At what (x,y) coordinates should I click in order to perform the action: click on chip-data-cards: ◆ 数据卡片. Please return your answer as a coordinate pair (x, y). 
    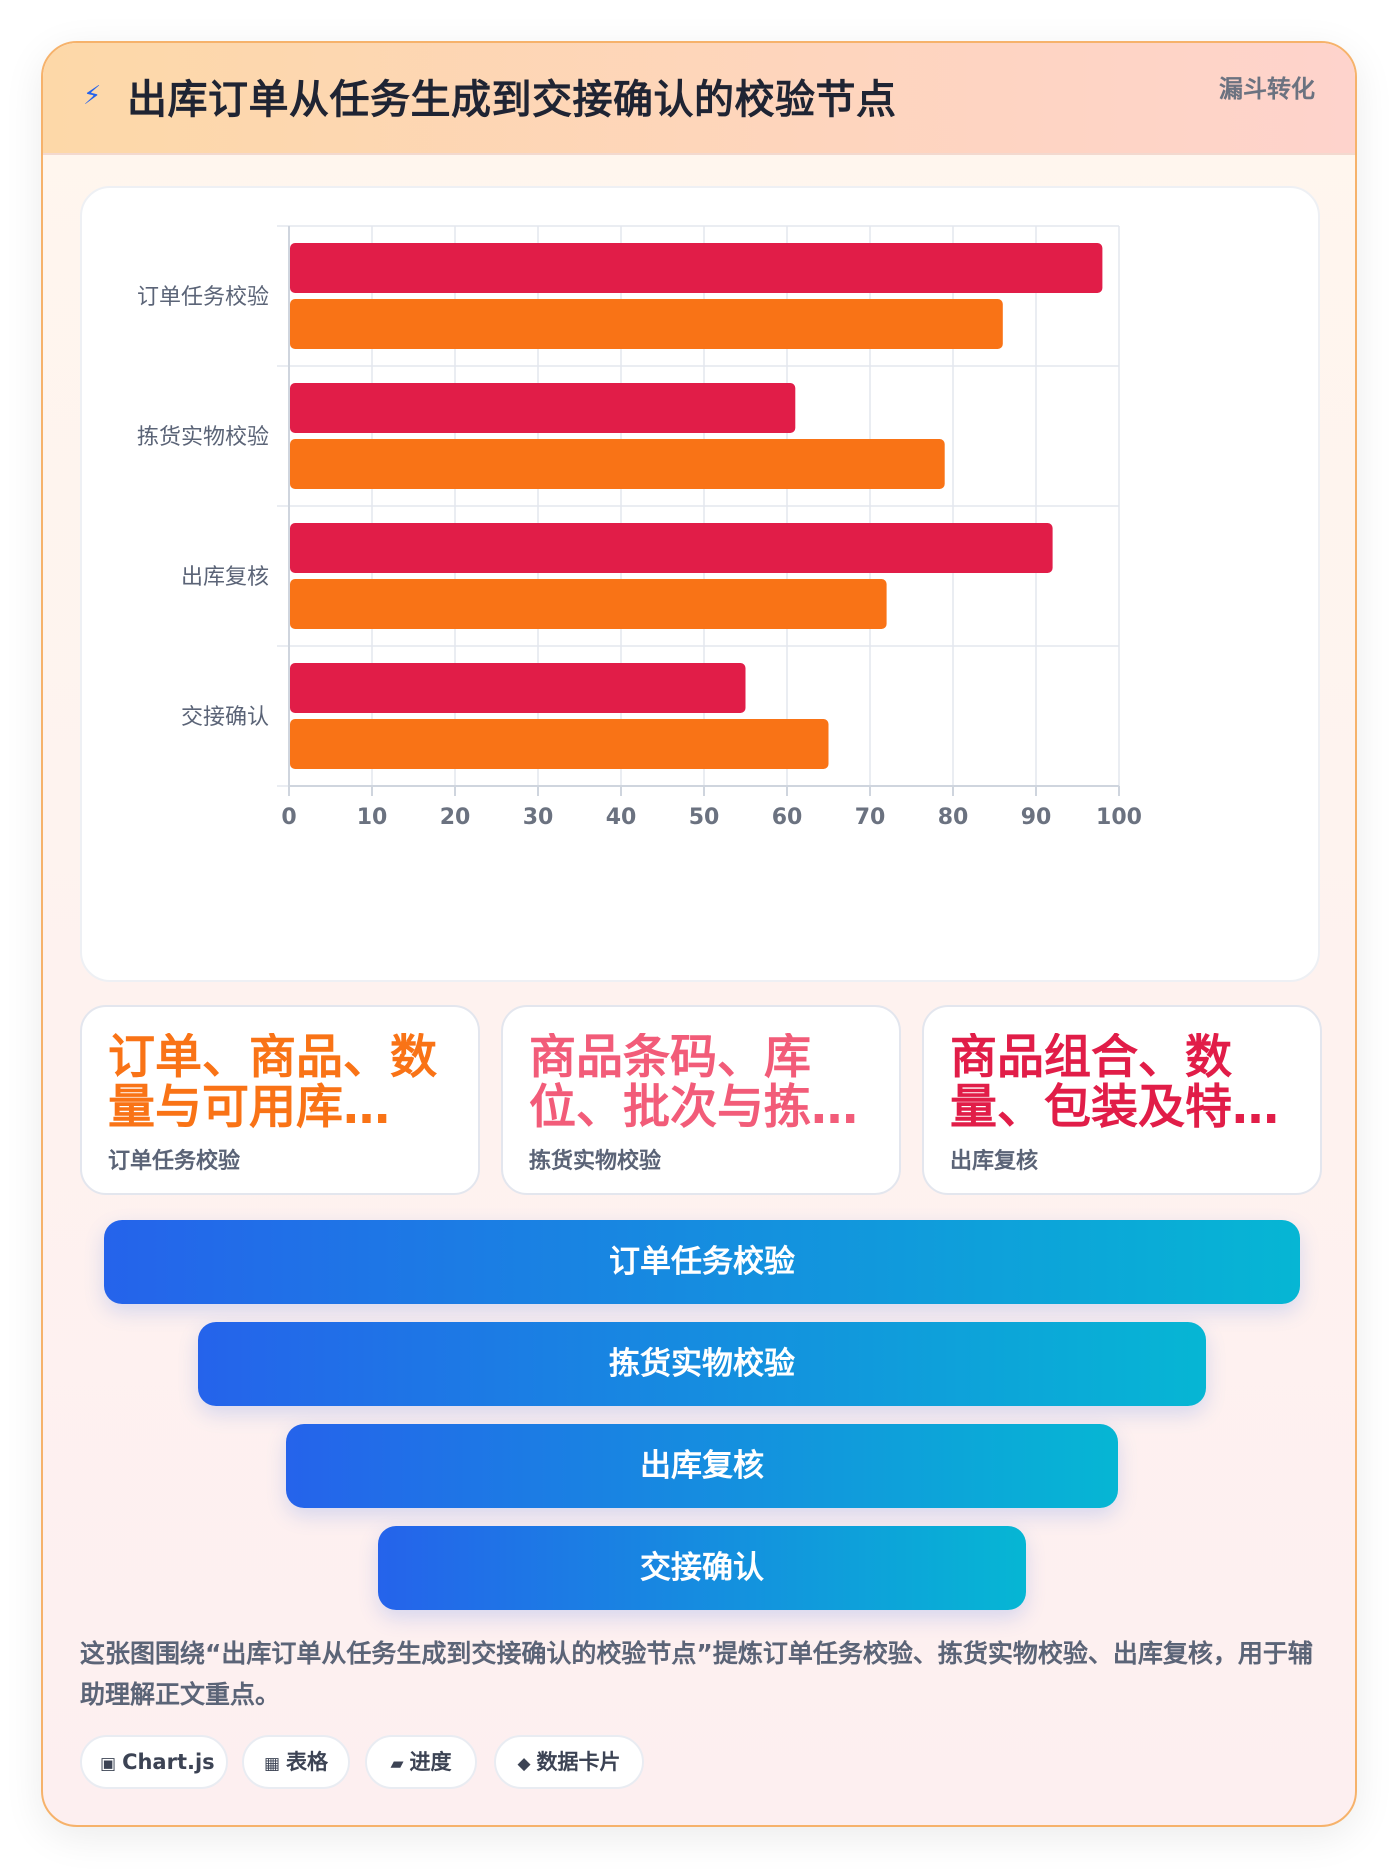
    Looking at the image, I should click on (569, 1762).